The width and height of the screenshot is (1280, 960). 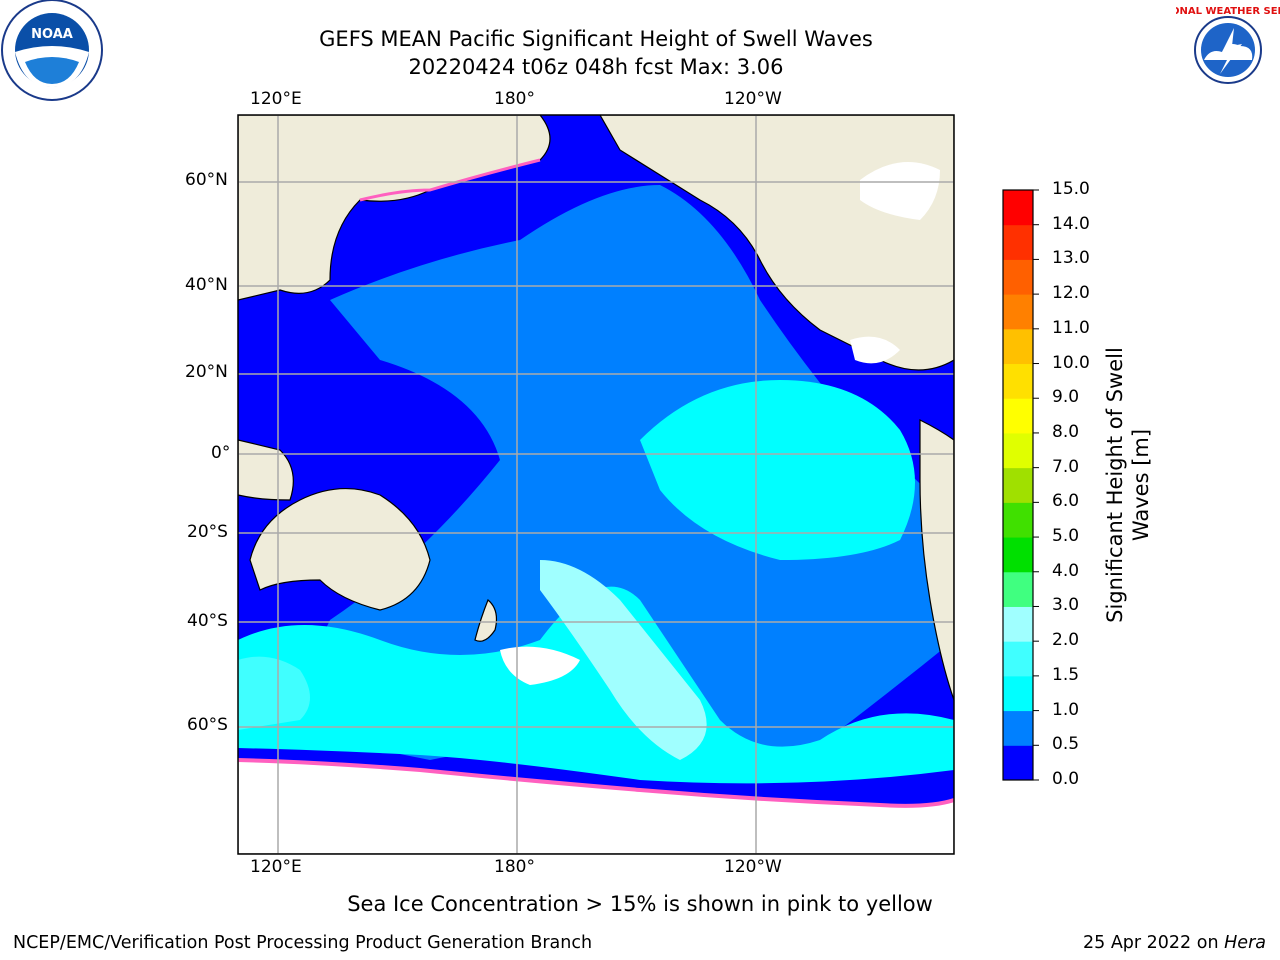 What do you see at coordinates (1115, 485) in the screenshot?
I see `colorbar-title-line1: Significant Height of Swell` at bounding box center [1115, 485].